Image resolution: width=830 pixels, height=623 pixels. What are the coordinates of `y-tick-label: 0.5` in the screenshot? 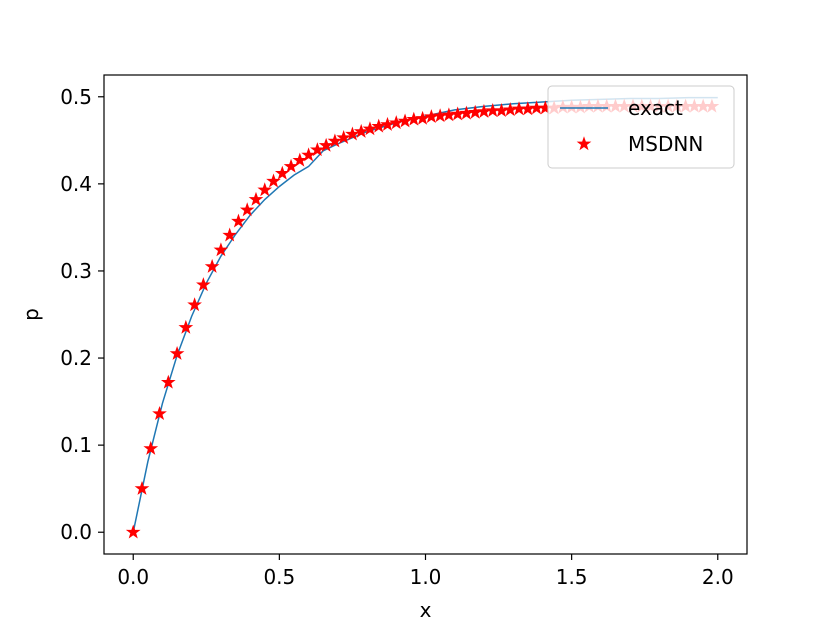 It's located at (76, 97).